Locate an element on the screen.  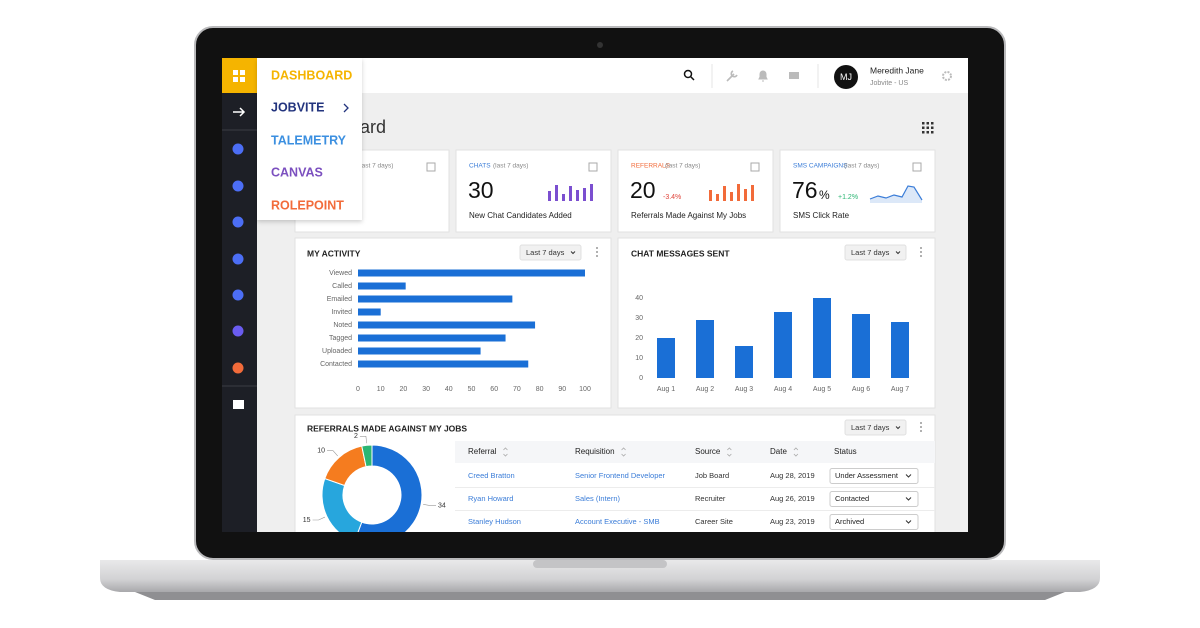
x-tick-label: 90 is located at coordinates (562, 389).